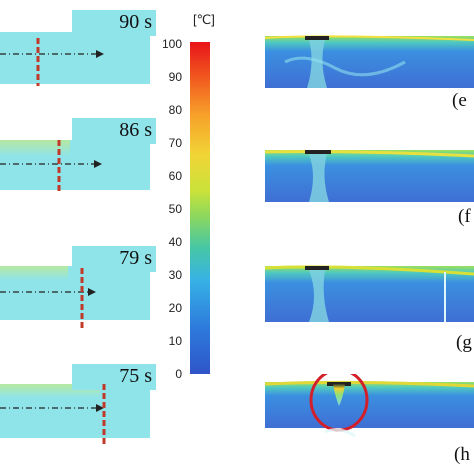 The width and height of the screenshot is (474, 474). Describe the element at coordinates (464, 342) in the screenshot. I see `panel-label-g: (g` at that location.